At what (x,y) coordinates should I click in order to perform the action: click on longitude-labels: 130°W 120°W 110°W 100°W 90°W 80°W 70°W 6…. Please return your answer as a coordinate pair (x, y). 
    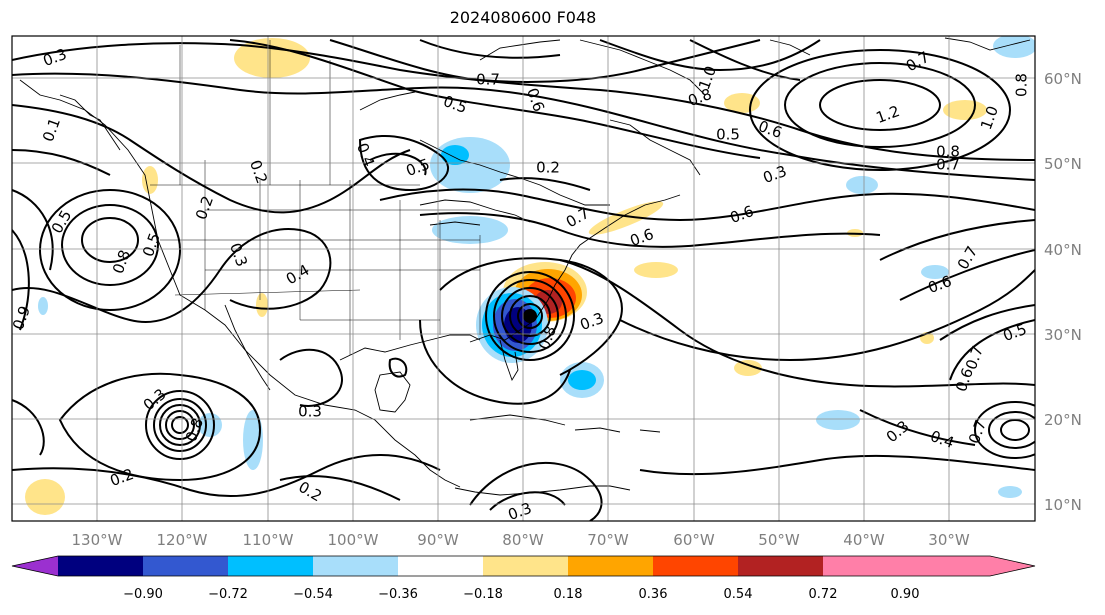
    Looking at the image, I should click on (521, 540).